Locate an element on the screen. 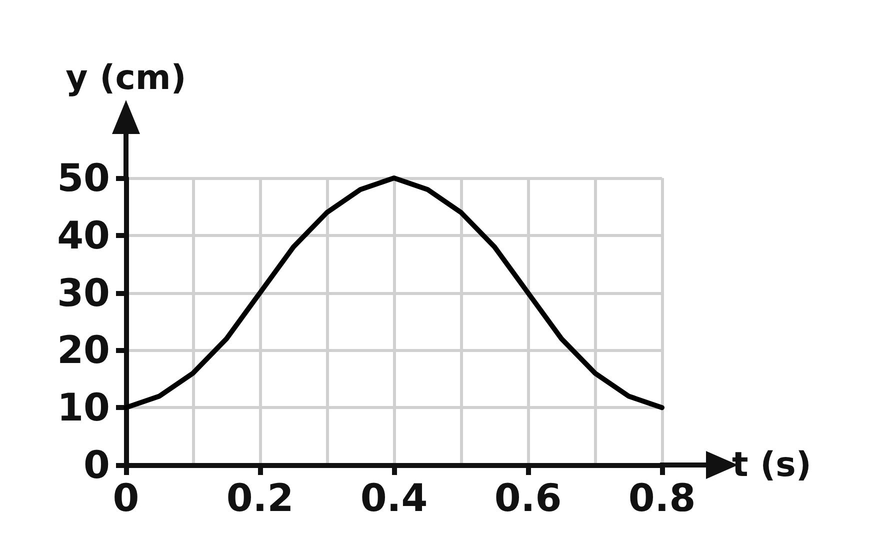 This screenshot has width=894, height=541. x-tick-label: 0.2 is located at coordinates (260, 498).